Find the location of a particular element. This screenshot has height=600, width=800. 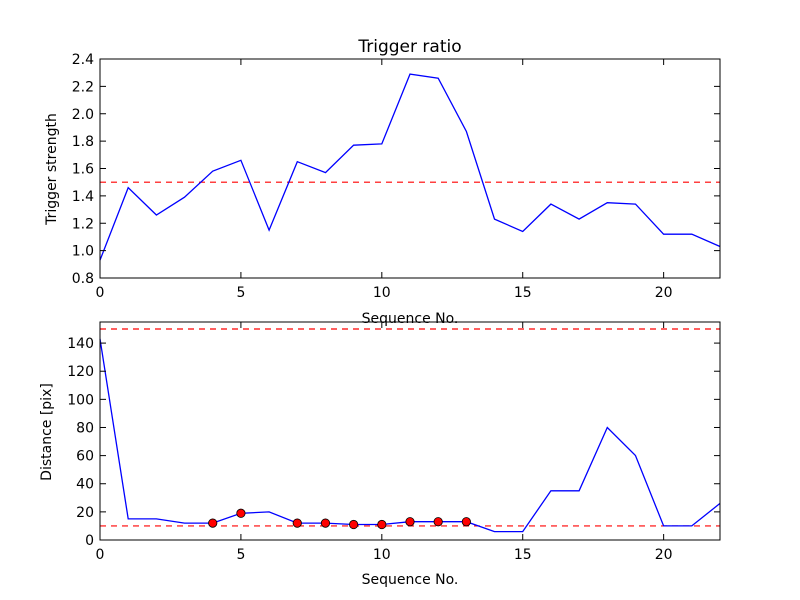

y-tick-label: 1.8 is located at coordinates (83, 142).